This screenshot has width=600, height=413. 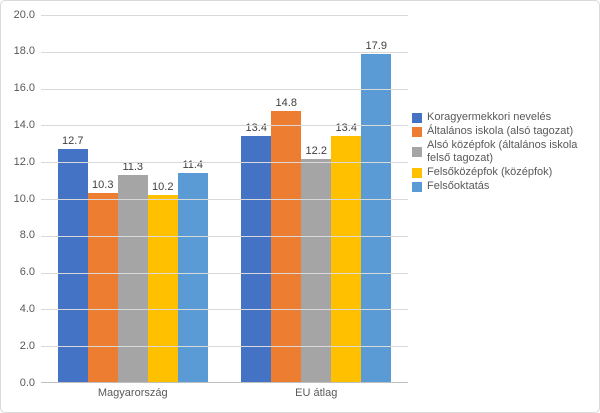 I want to click on legend-item: Felsőközépfok (középfok), so click(x=504, y=172).